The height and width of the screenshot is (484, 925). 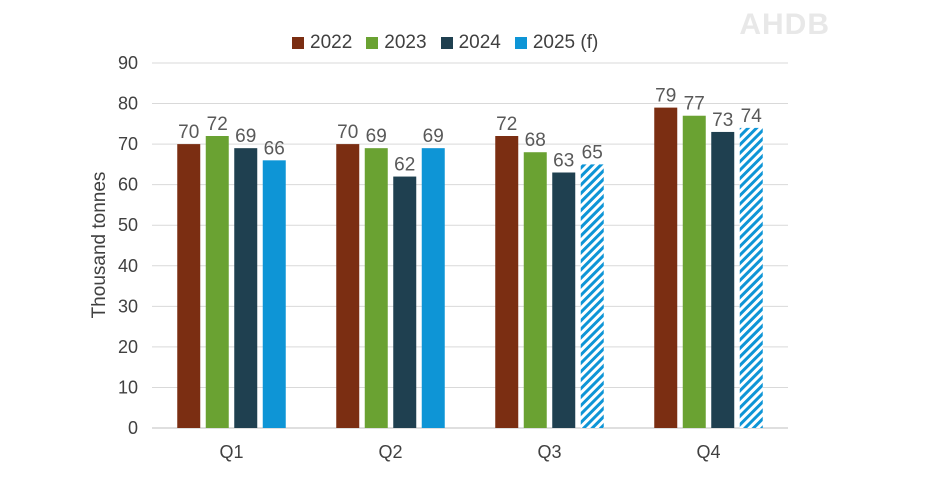 I want to click on bar-q3-2025f, so click(x=592, y=296).